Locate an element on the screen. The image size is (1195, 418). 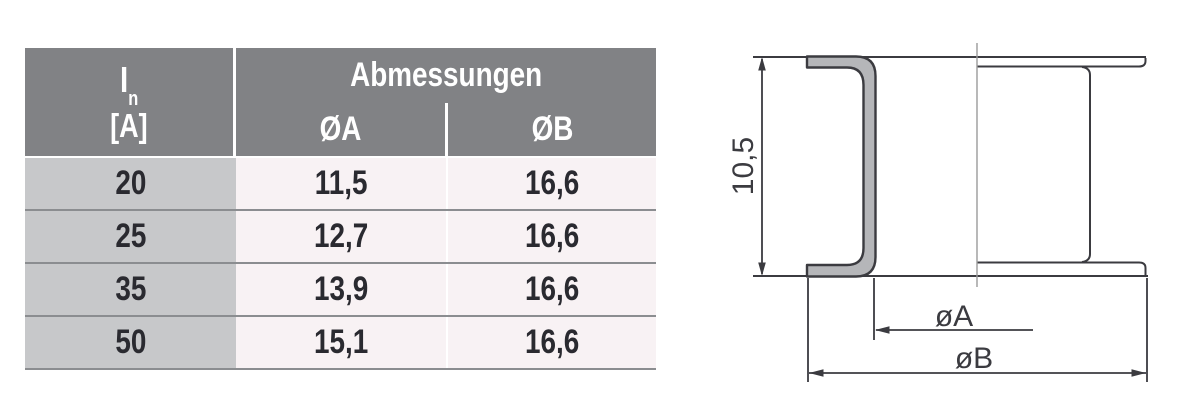
height-dimension-label: 10,5 is located at coordinates (743, 166).